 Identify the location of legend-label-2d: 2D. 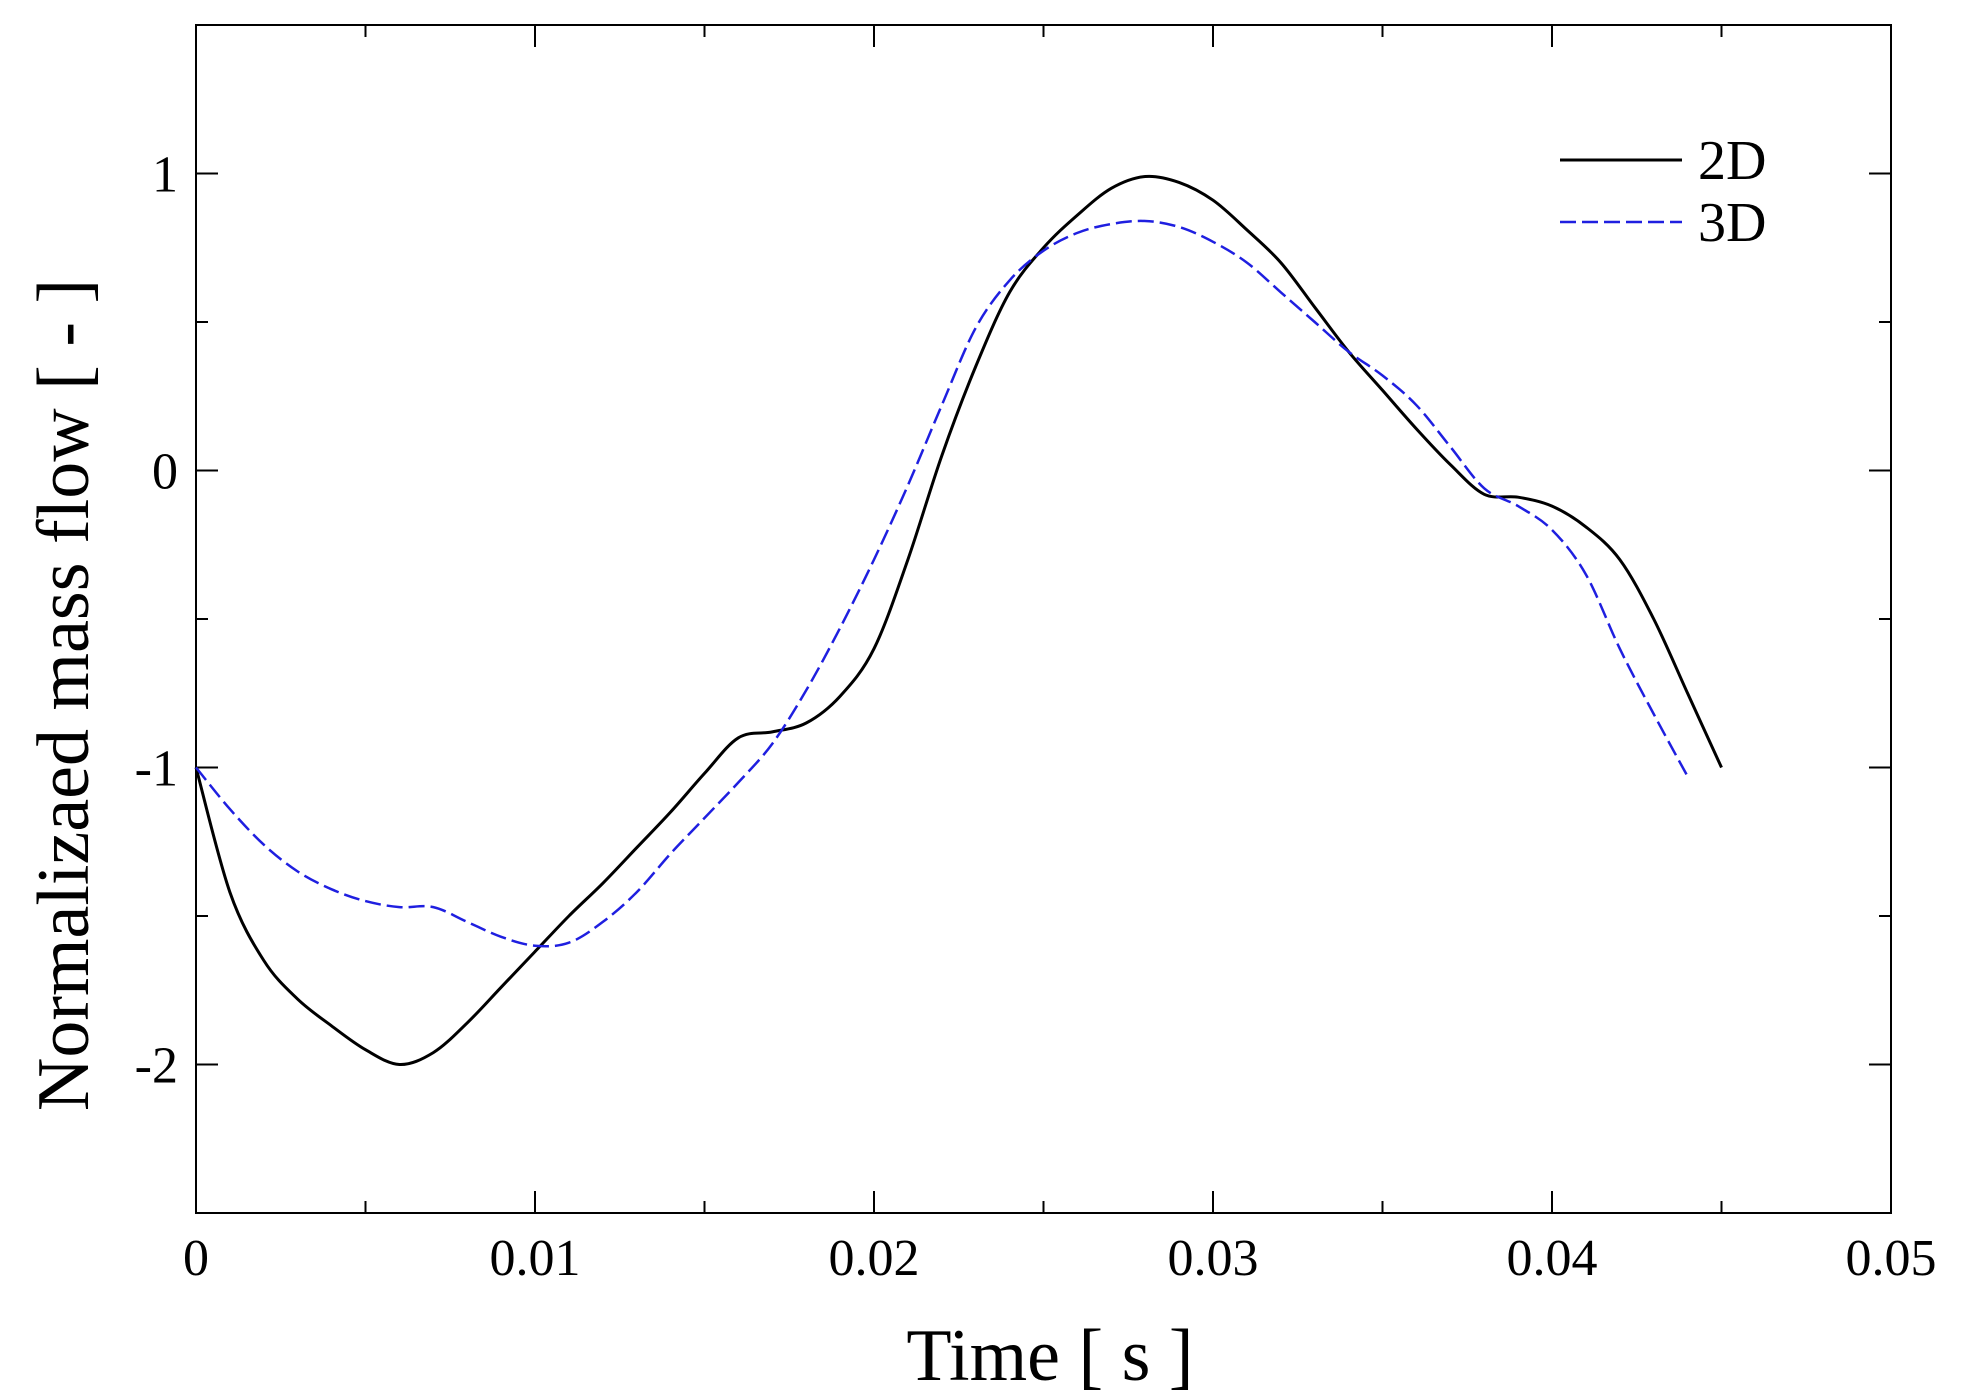
(1732, 161).